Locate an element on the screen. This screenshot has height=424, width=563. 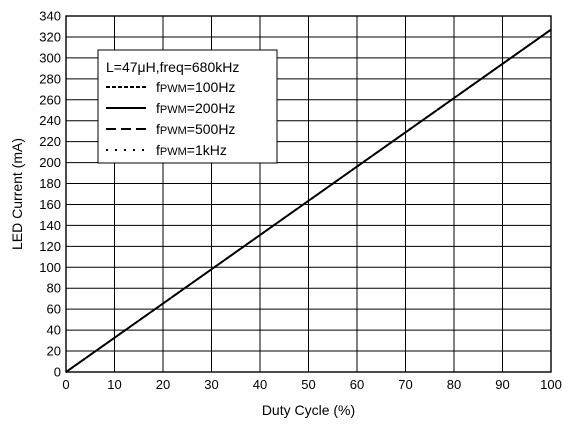
y-tick-label: 340 is located at coordinates (50, 16).